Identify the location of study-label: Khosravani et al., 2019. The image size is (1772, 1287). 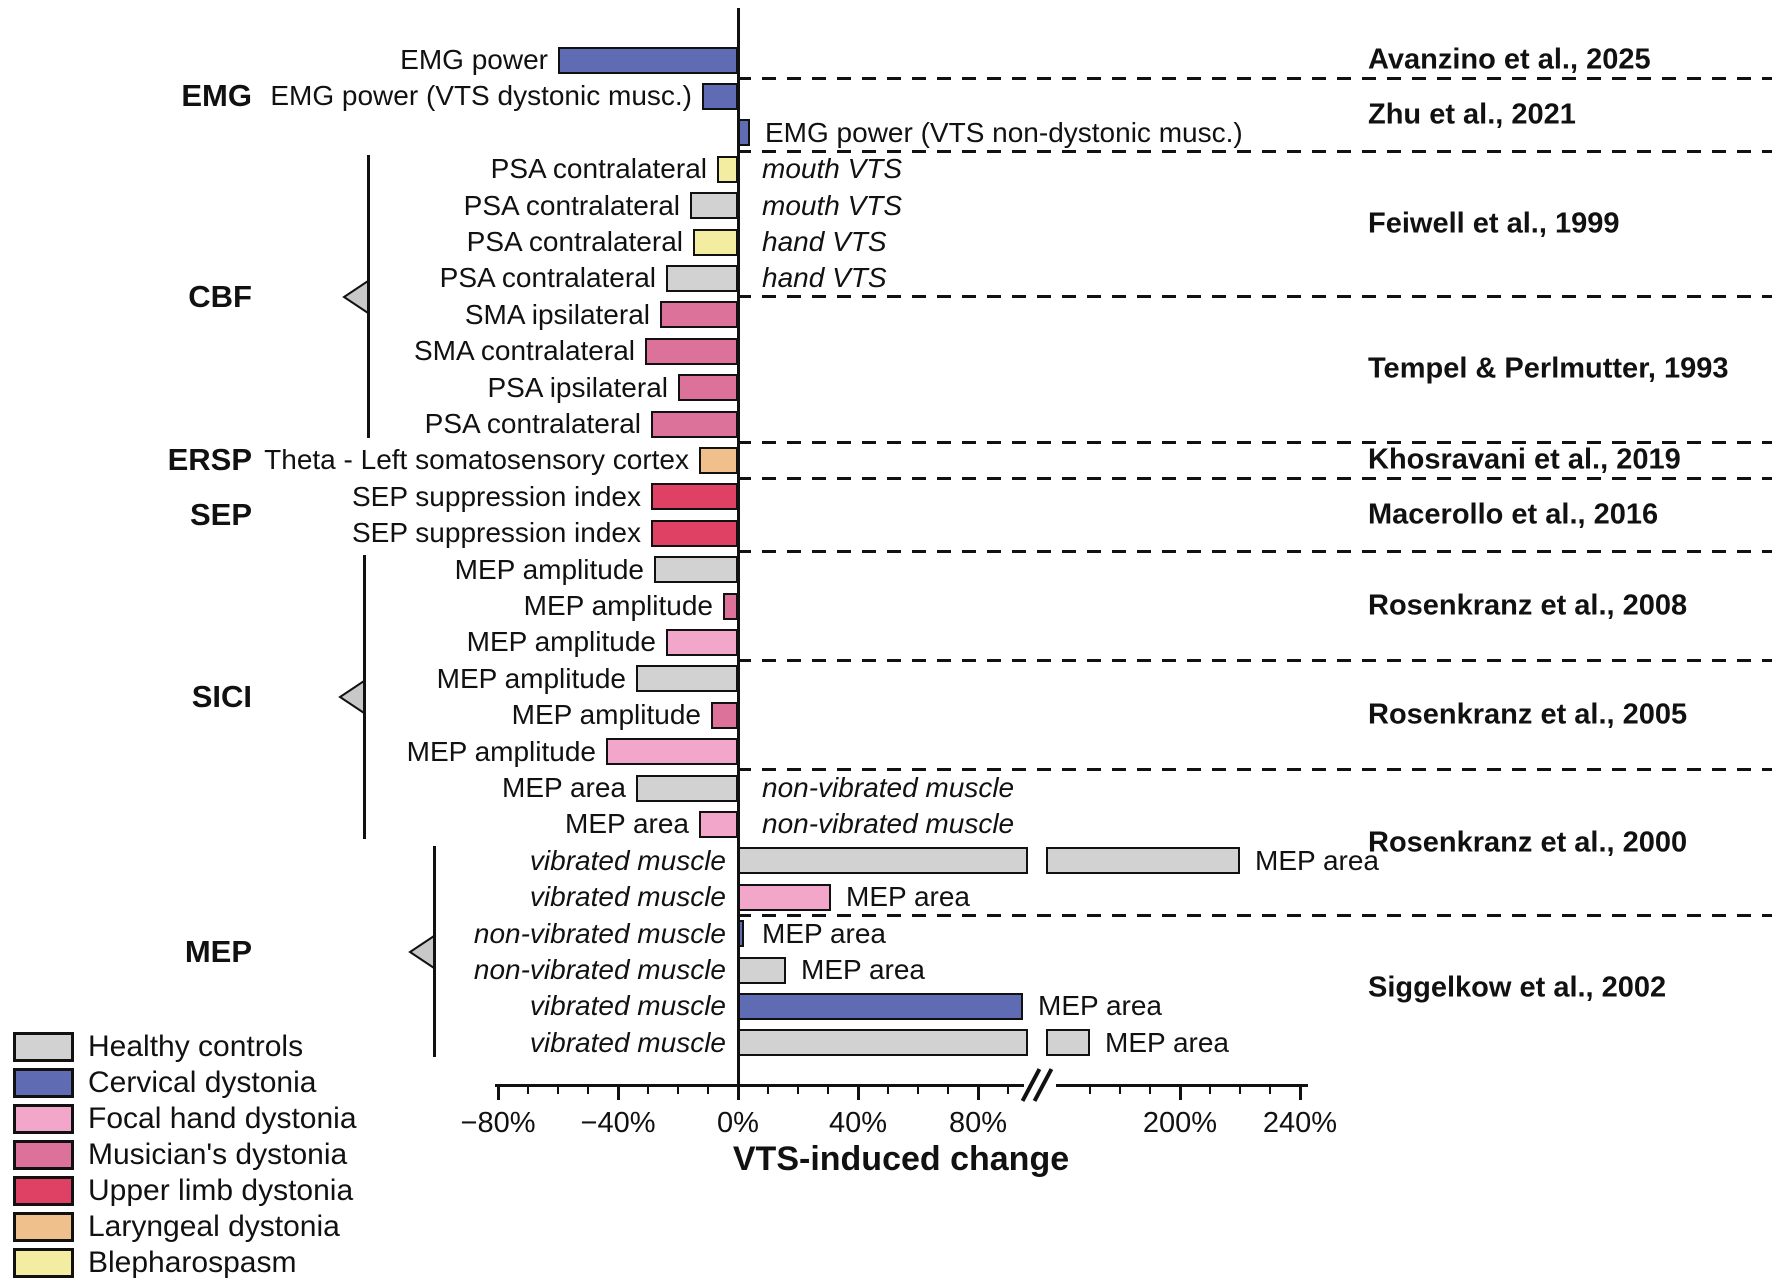
(1524, 459).